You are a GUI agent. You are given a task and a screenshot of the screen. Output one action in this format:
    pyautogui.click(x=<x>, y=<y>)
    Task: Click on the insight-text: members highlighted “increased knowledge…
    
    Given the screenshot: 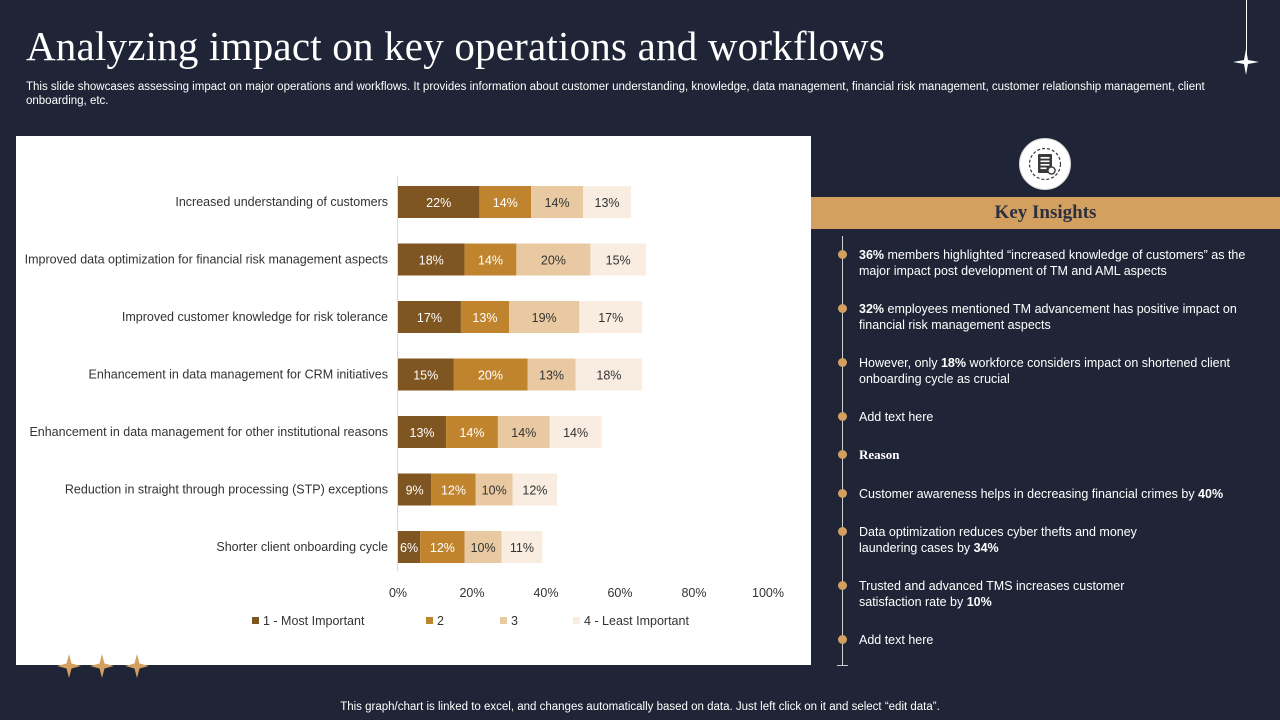 What is the action you would take?
    pyautogui.click(x=1052, y=263)
    